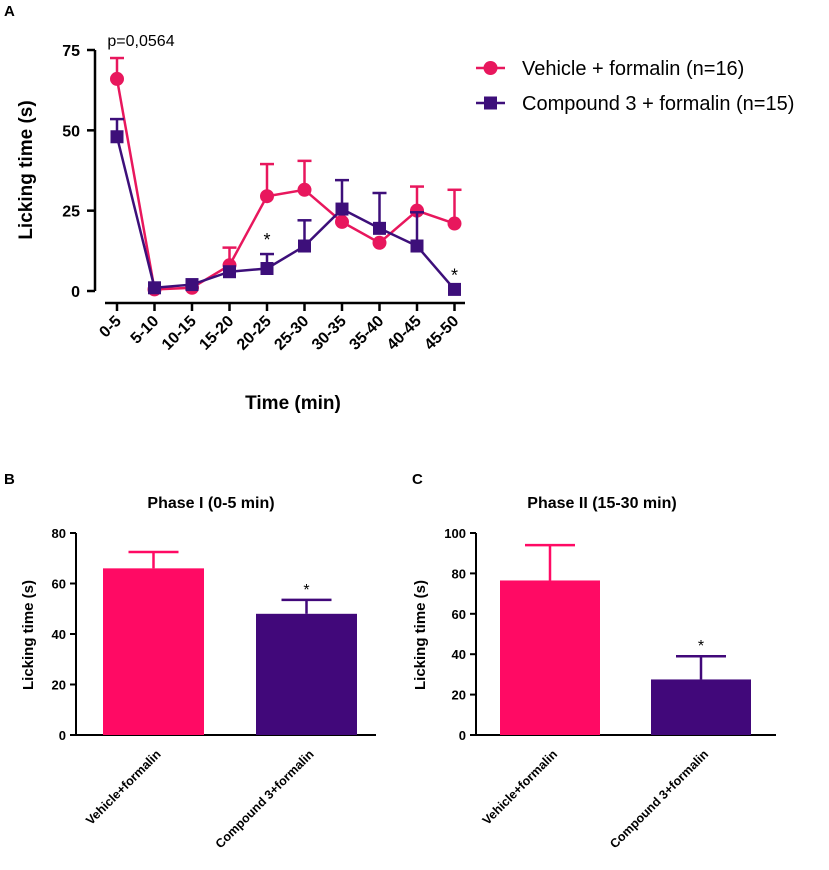 The image size is (829, 870). I want to click on y-axis-title-c: Licking time (s), so click(420, 635).